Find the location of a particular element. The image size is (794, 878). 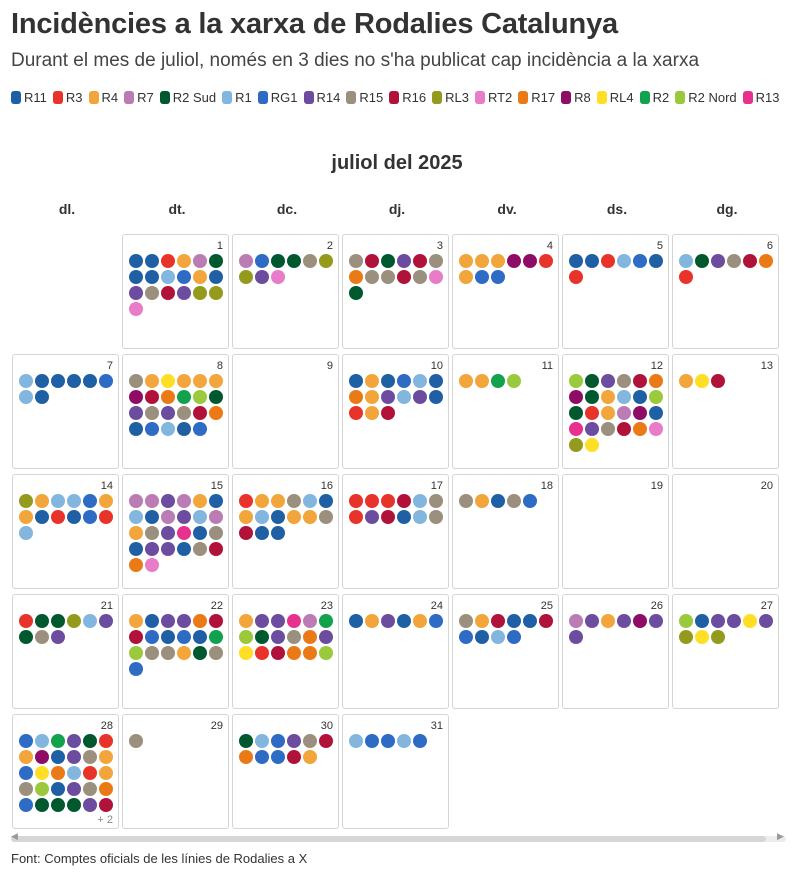

horizontal-scrollbar is located at coordinates (398, 839).